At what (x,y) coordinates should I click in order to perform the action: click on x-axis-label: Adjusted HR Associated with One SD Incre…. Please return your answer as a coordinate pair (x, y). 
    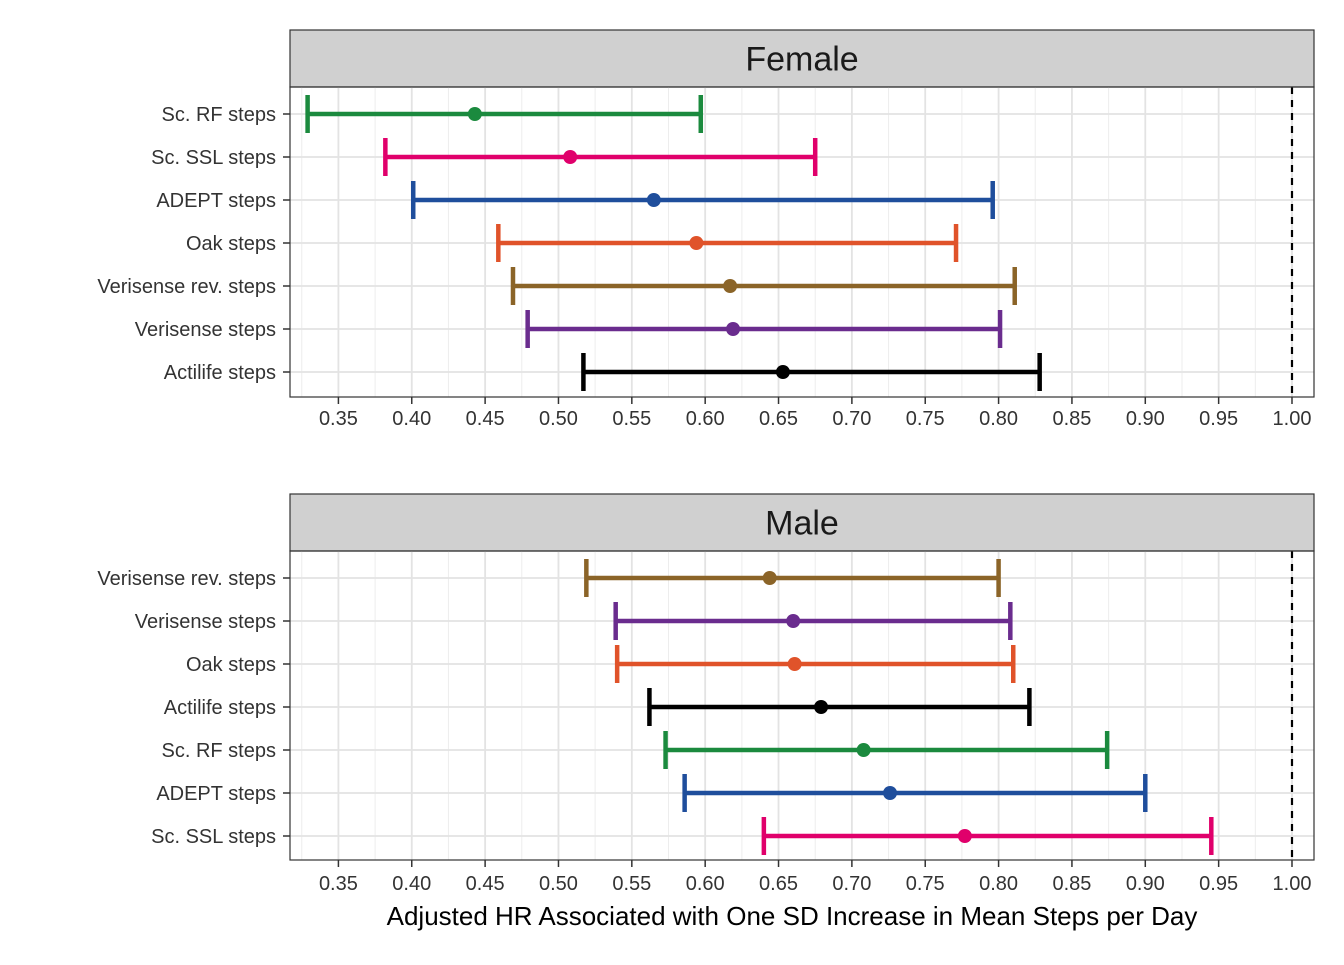
    Looking at the image, I should click on (792, 916).